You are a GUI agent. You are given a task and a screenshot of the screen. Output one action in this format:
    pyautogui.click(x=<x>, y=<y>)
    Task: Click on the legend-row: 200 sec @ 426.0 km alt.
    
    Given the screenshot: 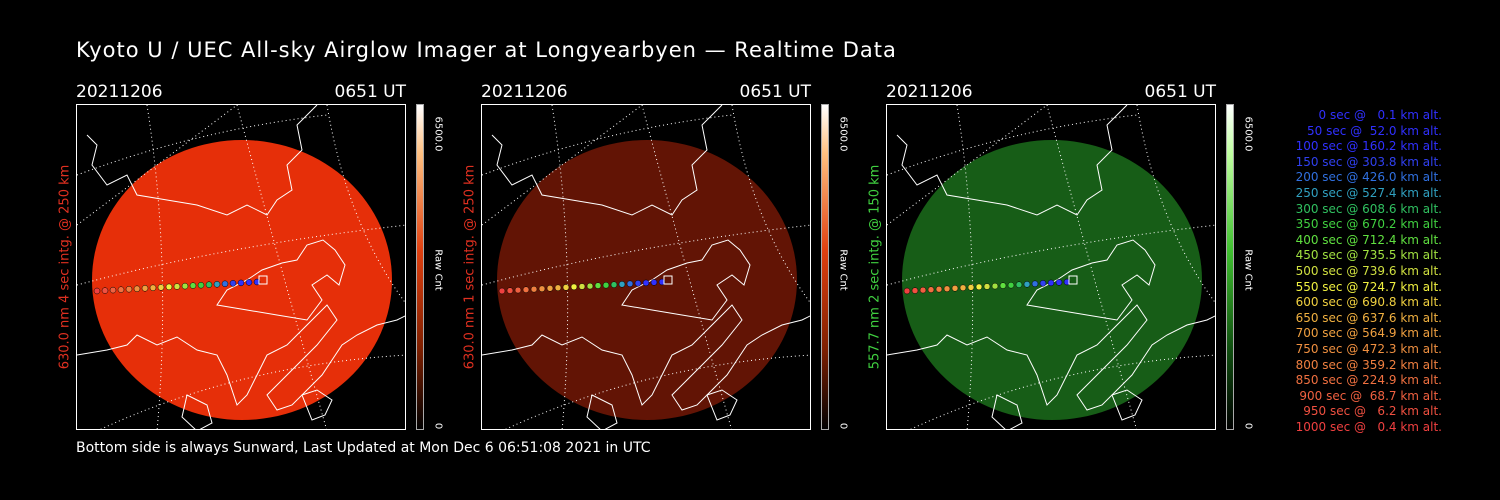 What is the action you would take?
    pyautogui.click(x=1368, y=177)
    